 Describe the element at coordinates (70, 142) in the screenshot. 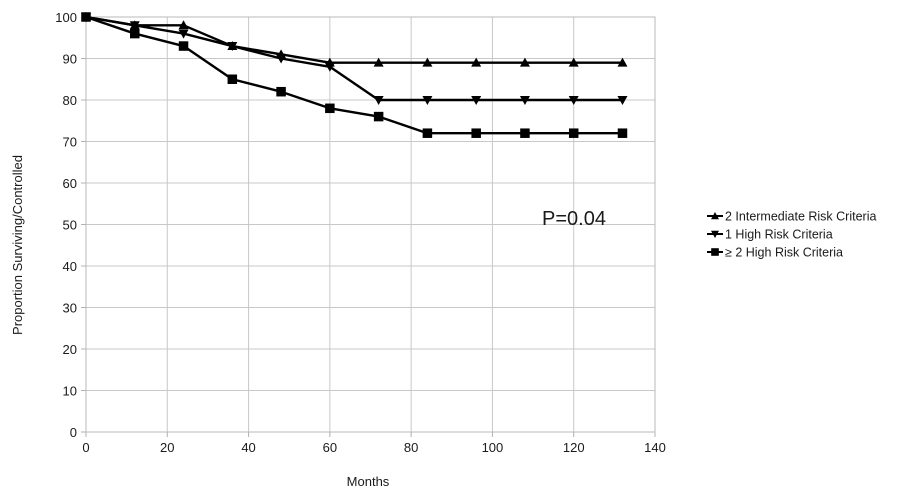

I see `y-tick-label: 70` at that location.